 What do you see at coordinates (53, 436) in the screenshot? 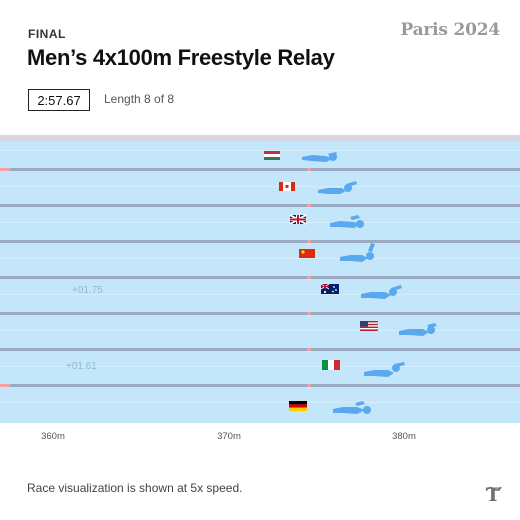
I see `axis-label-360m: 360m` at bounding box center [53, 436].